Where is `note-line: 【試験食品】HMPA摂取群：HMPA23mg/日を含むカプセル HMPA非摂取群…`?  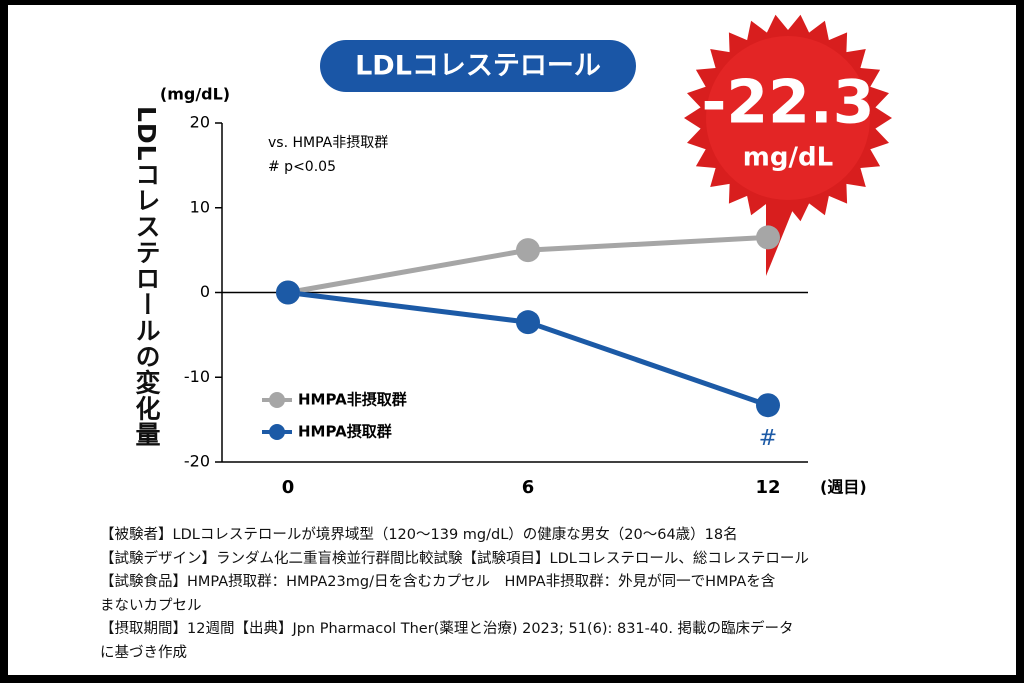
note-line: 【試験食品】HMPA摂取群：HMPA23mg/日を含むカプセル HMPA非摂取群… is located at coordinates (438, 582).